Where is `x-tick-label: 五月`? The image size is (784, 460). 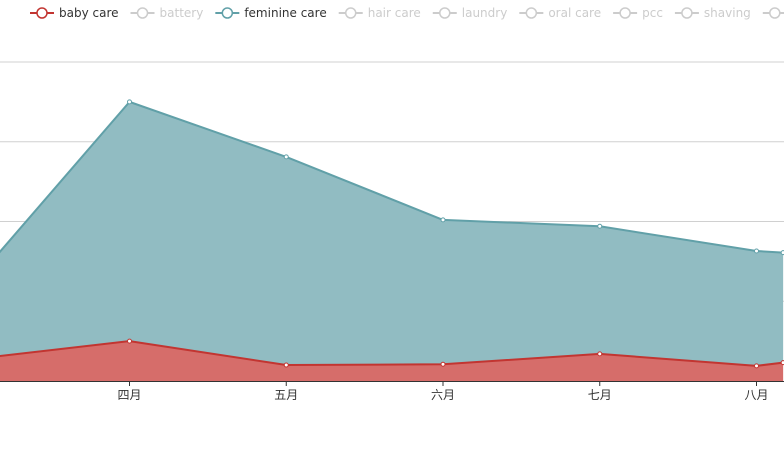
x-tick-label: 五月 is located at coordinates (286, 395).